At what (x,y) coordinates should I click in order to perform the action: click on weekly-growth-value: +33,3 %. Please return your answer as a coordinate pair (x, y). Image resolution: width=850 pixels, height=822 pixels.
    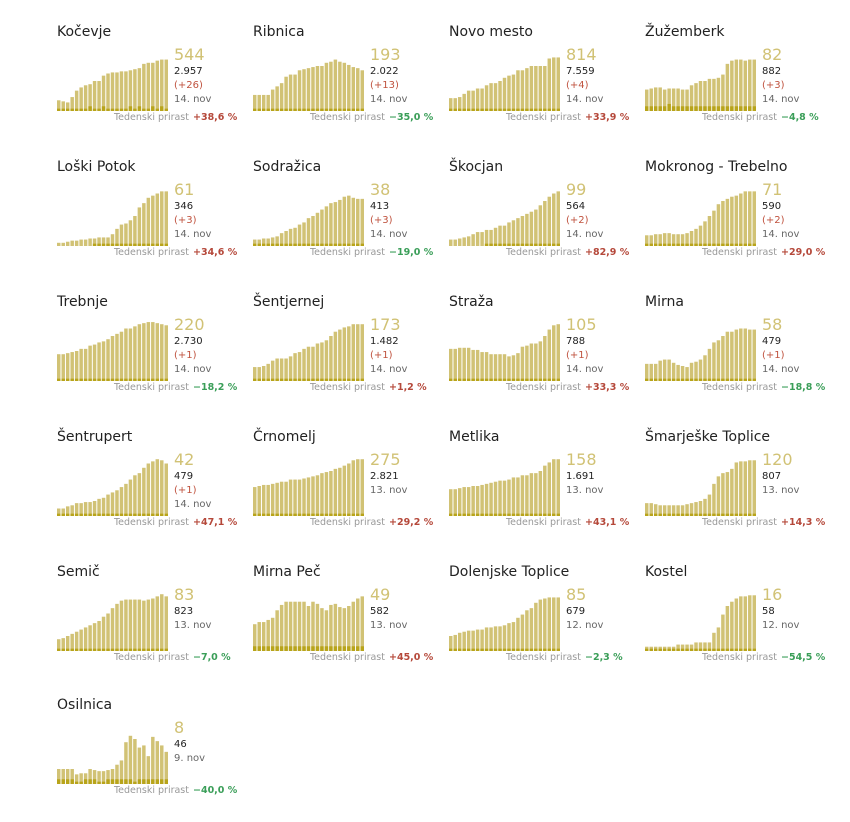
    Looking at the image, I should click on (607, 387).